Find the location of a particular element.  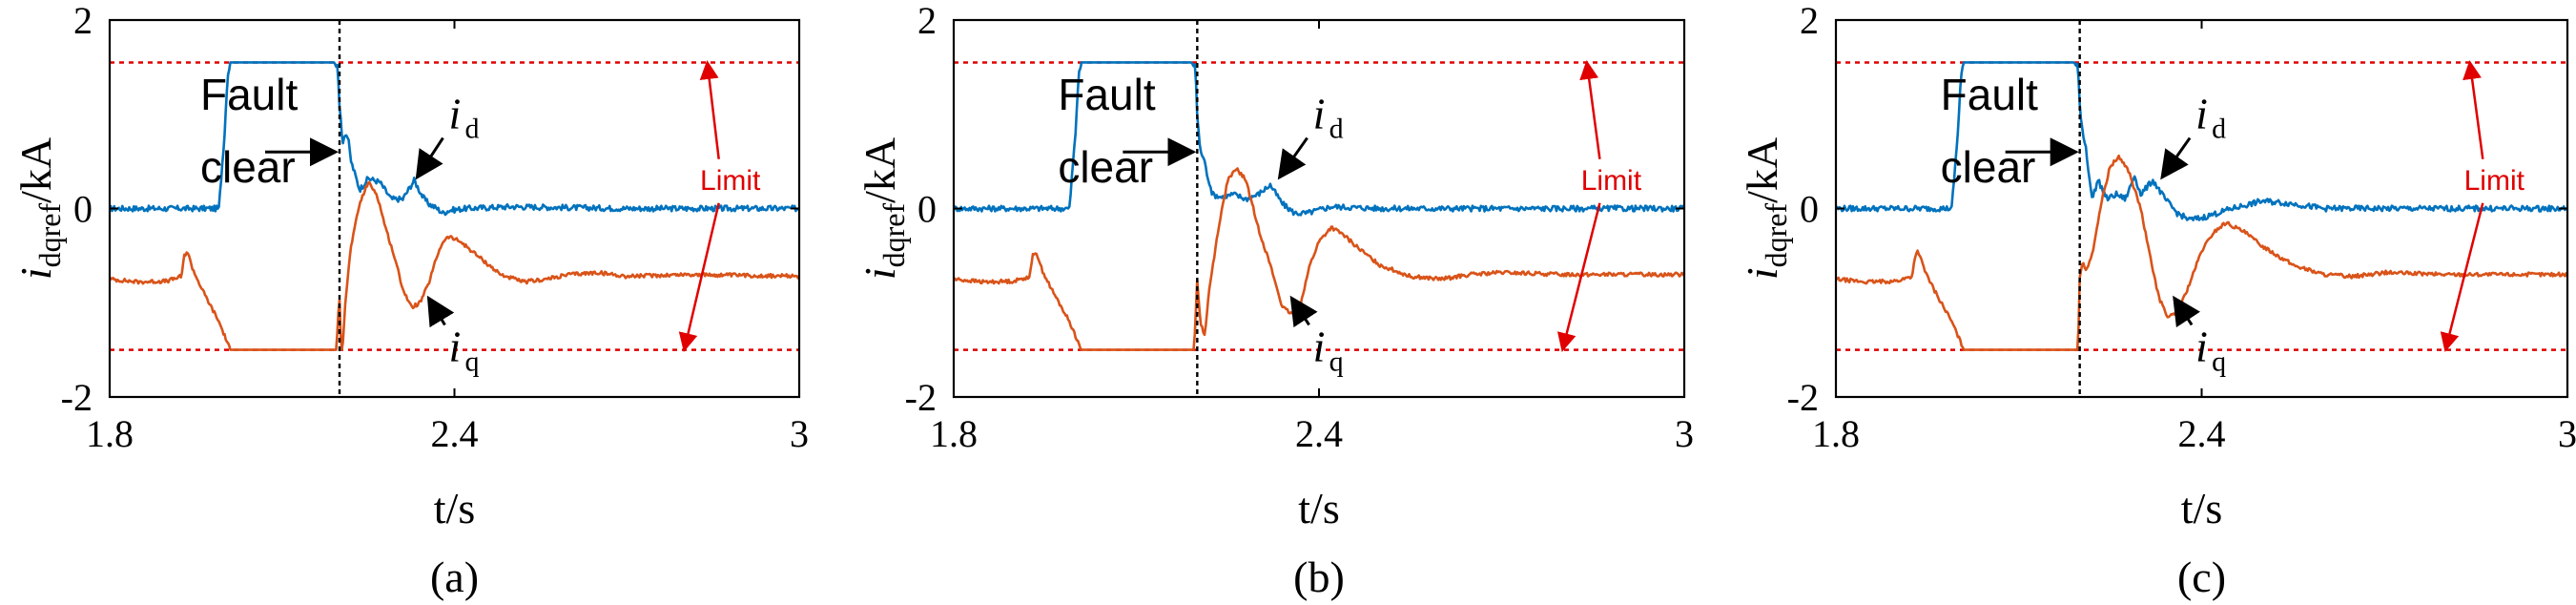

panel-caption: (a) is located at coordinates (454, 577).